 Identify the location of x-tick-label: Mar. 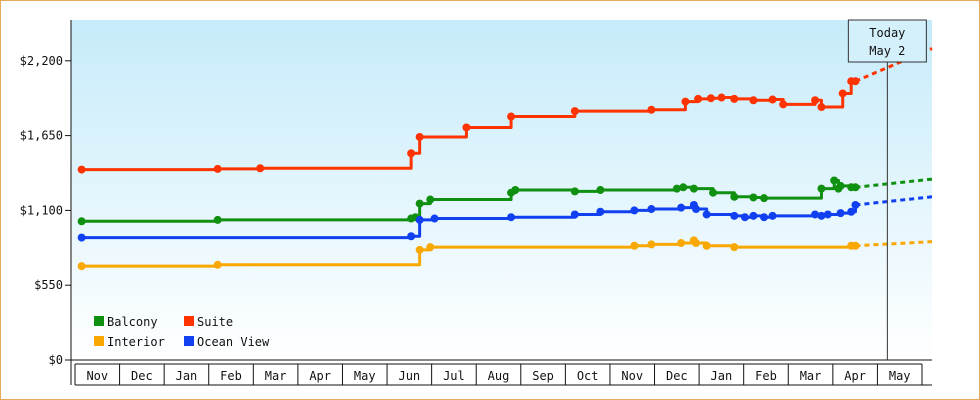
(276, 376).